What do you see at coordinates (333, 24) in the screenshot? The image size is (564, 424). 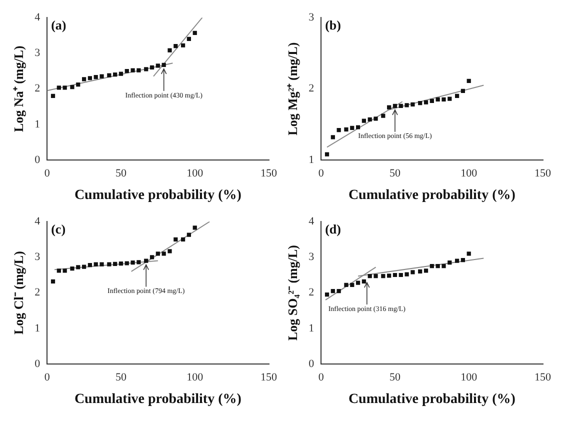 I see `chart-title: (b)` at bounding box center [333, 24].